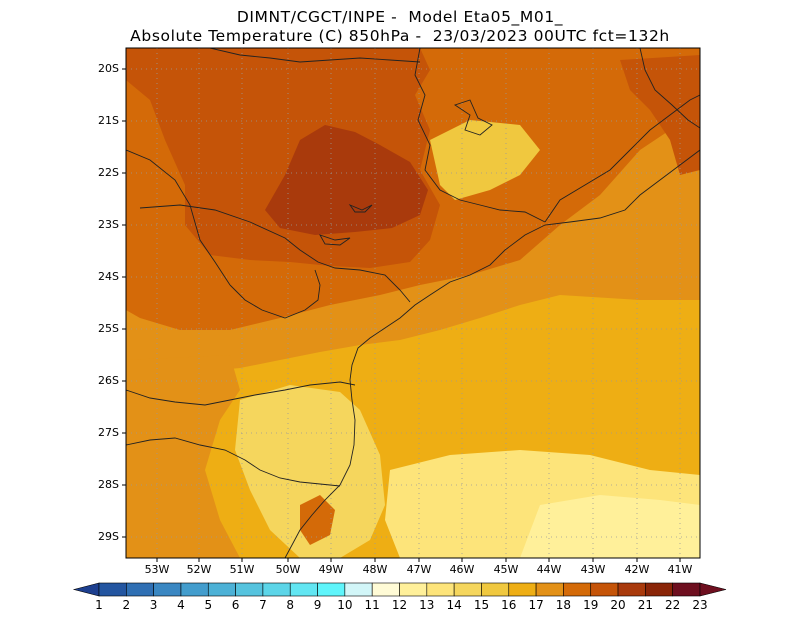 This screenshot has width=800, height=618. What do you see at coordinates (241, 393) in the screenshot?
I see `pr-sc-border` at bounding box center [241, 393].